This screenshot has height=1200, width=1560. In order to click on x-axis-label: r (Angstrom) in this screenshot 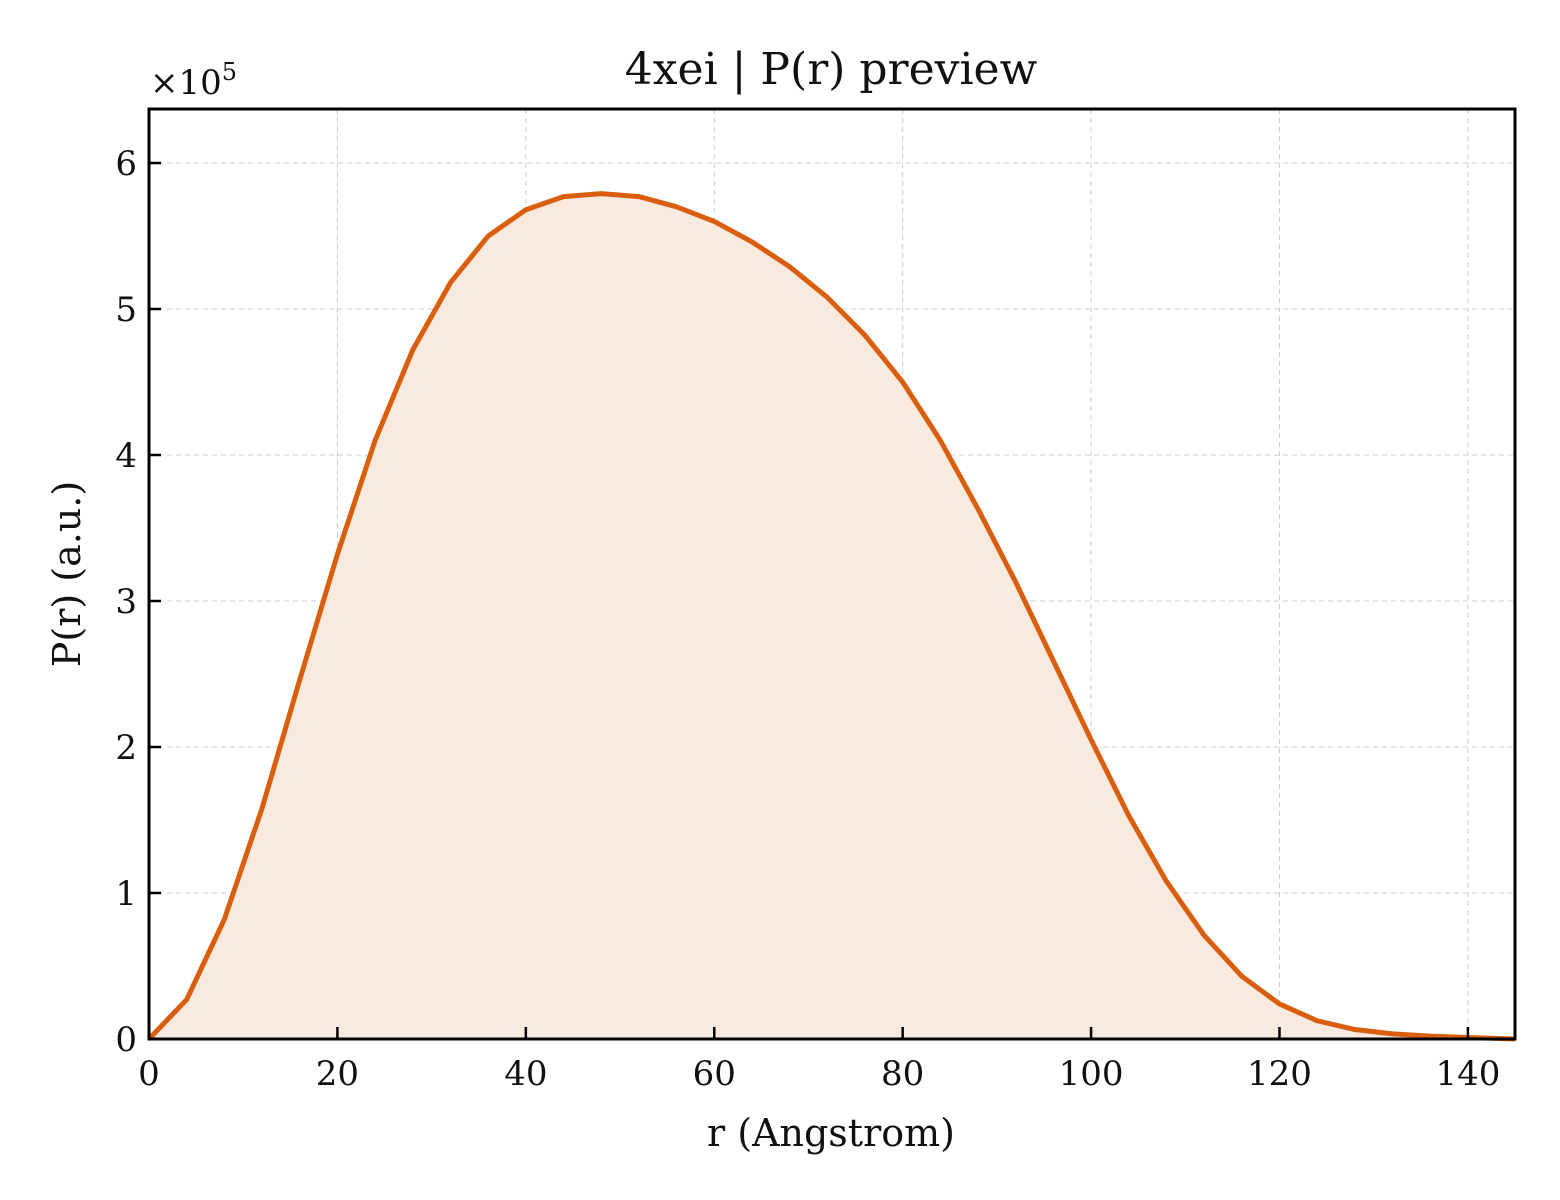, I will do `click(831, 1133)`.